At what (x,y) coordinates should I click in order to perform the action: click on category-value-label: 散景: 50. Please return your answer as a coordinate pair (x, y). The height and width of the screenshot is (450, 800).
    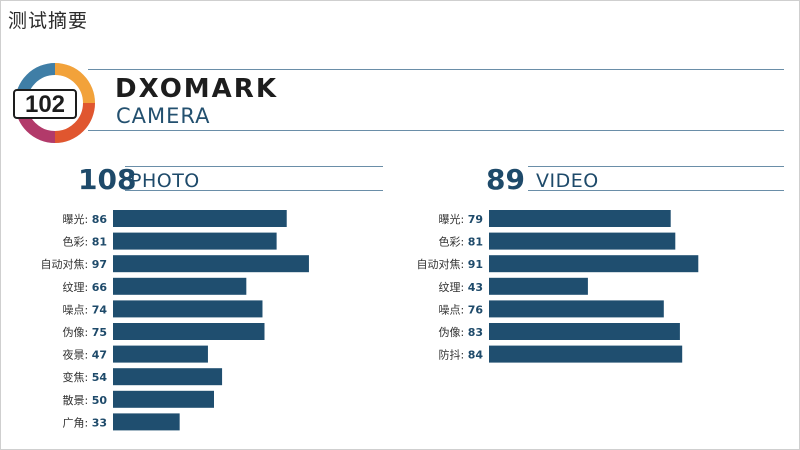
    Looking at the image, I should click on (84, 400).